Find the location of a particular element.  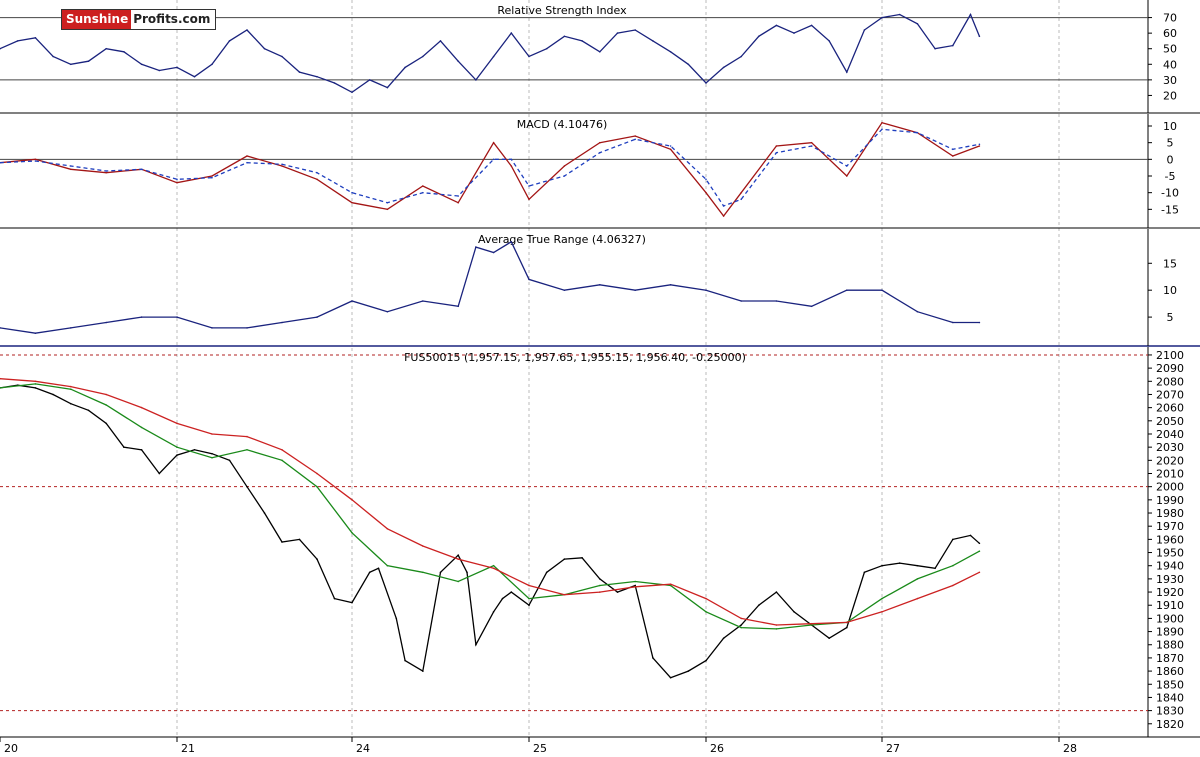

y-tick-label: 1860 is located at coordinates (1170, 671).